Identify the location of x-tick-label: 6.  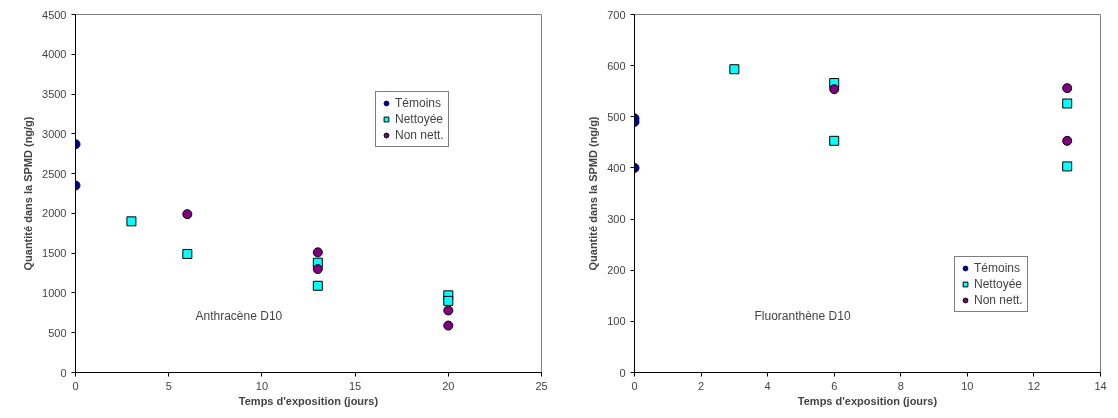
(834, 385).